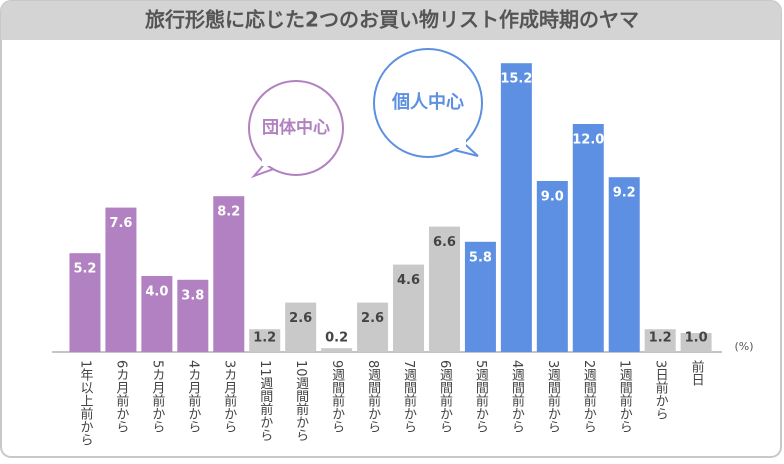 Image resolution: width=784 pixels, height=464 pixels. I want to click on value-label: 12.0, so click(588, 140).